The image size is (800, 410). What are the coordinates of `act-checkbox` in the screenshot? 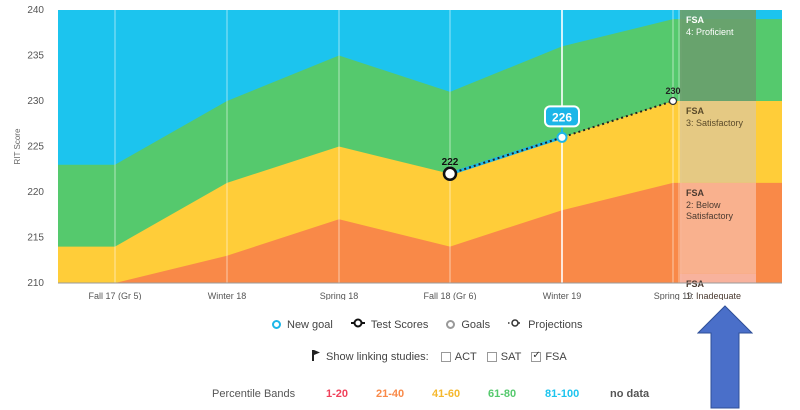 It's located at (445, 357).